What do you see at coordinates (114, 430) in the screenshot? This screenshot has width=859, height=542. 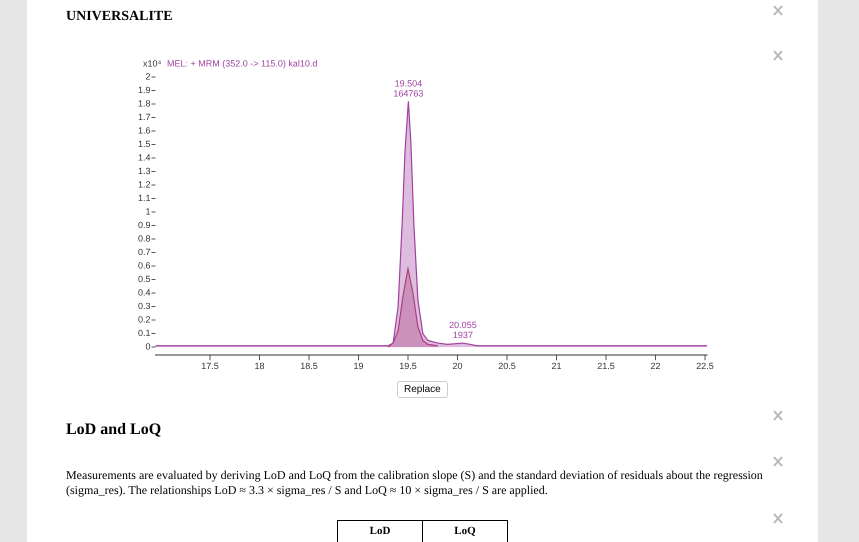 I see `text: LoD and LoQ` at bounding box center [114, 430].